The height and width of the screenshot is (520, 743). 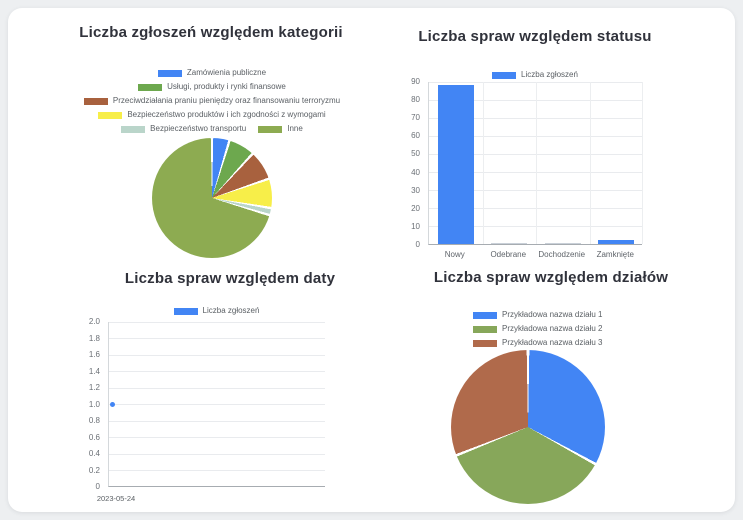 I want to click on legend-item: Przykładowa nazwa działu 1, so click(x=538, y=315).